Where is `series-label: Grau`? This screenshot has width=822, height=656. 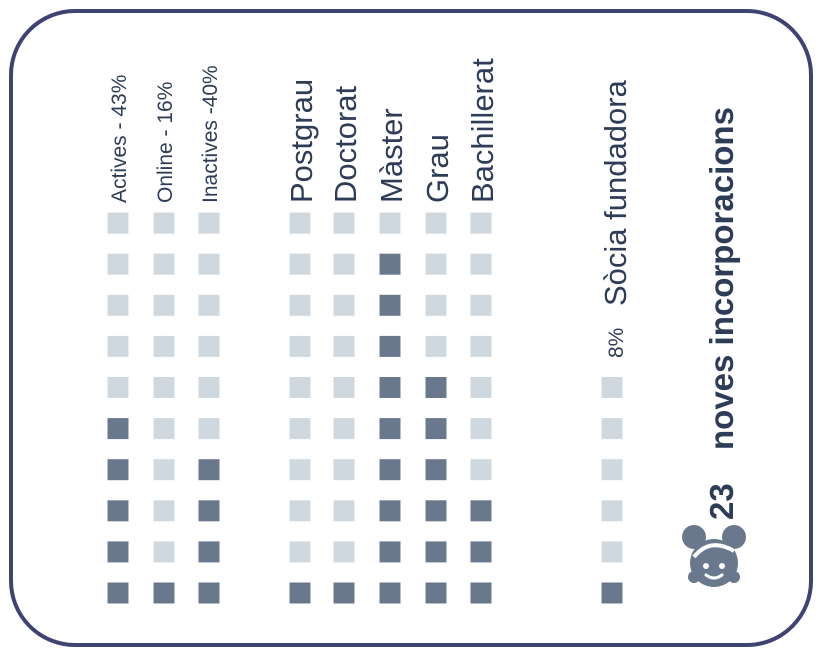
series-label: Grau is located at coordinates (437, 168).